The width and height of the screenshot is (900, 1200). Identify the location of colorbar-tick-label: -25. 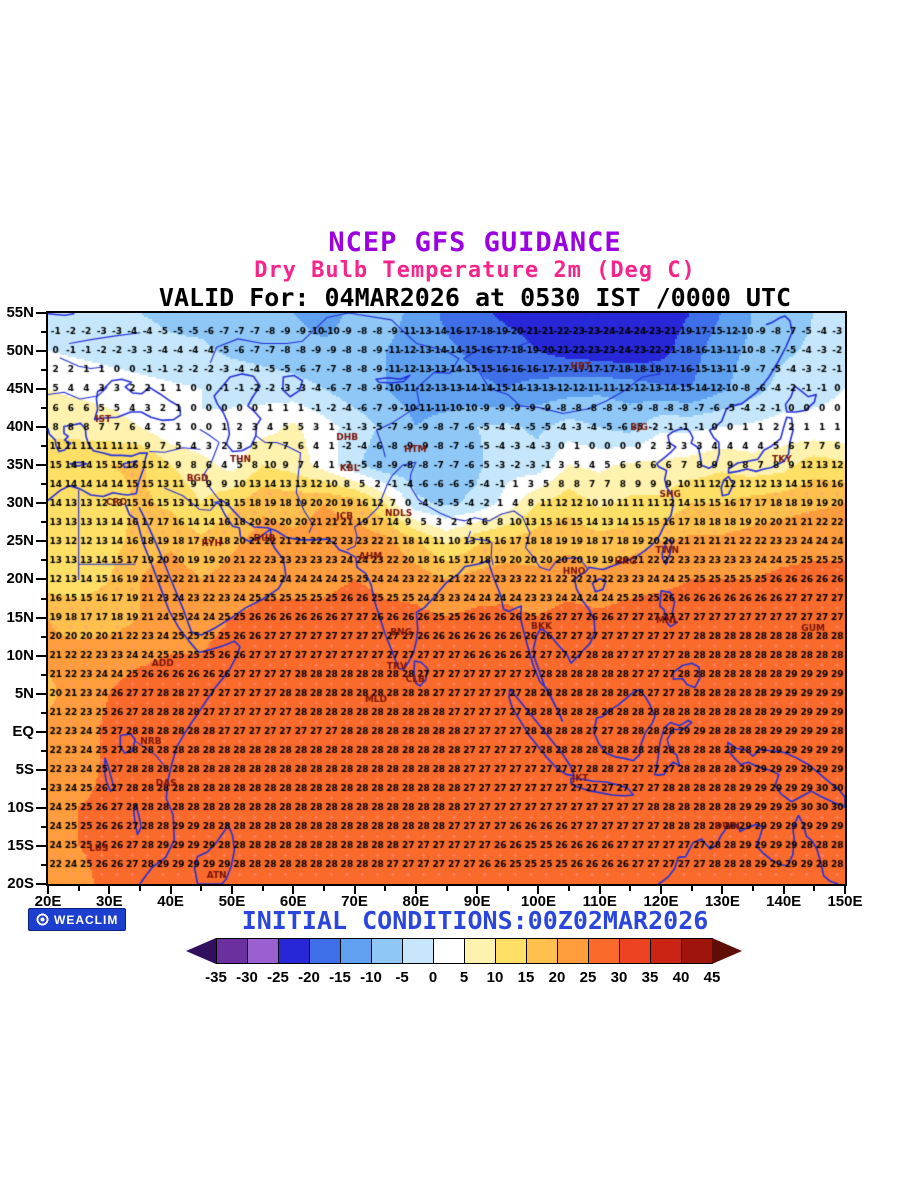
(278, 977).